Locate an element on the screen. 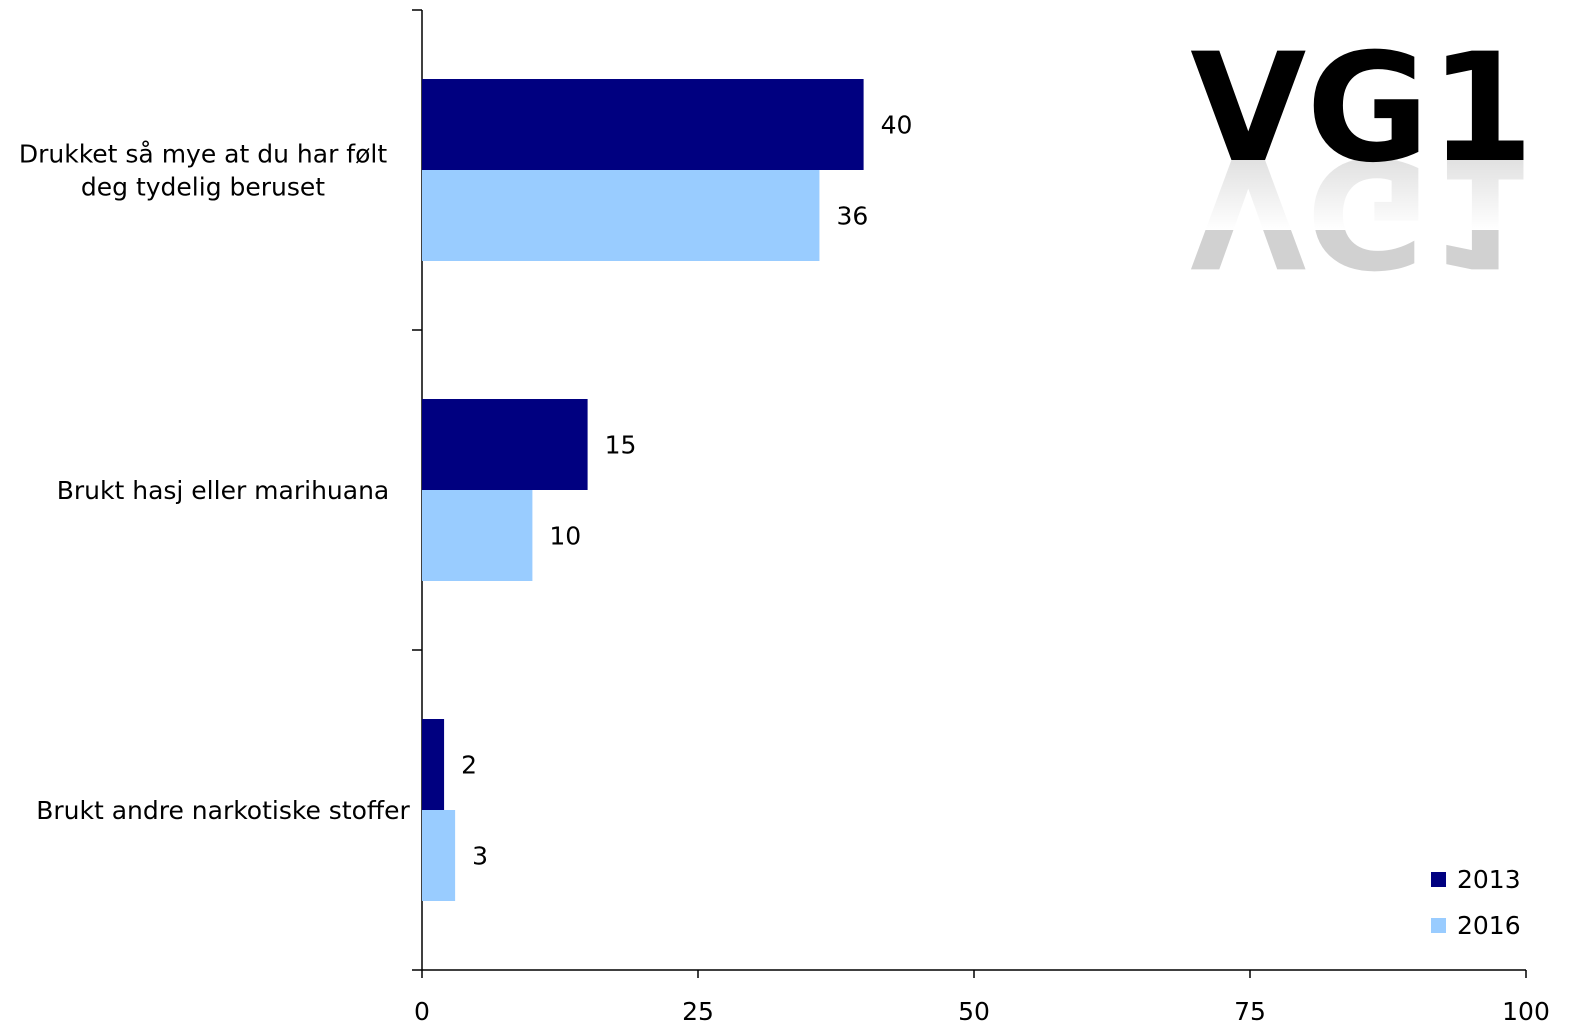  data-label: 10 is located at coordinates (565, 536).